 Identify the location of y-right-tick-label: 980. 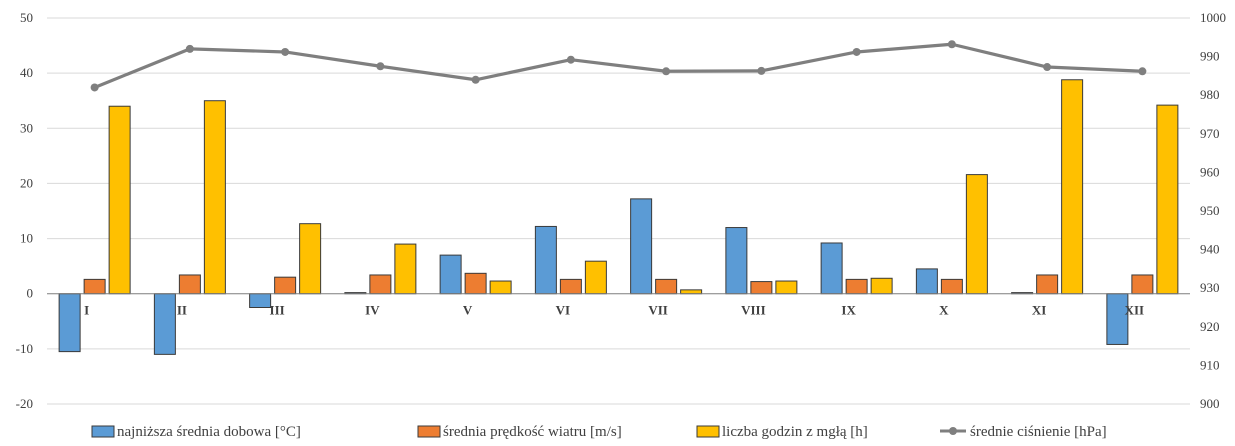
(1210, 94).